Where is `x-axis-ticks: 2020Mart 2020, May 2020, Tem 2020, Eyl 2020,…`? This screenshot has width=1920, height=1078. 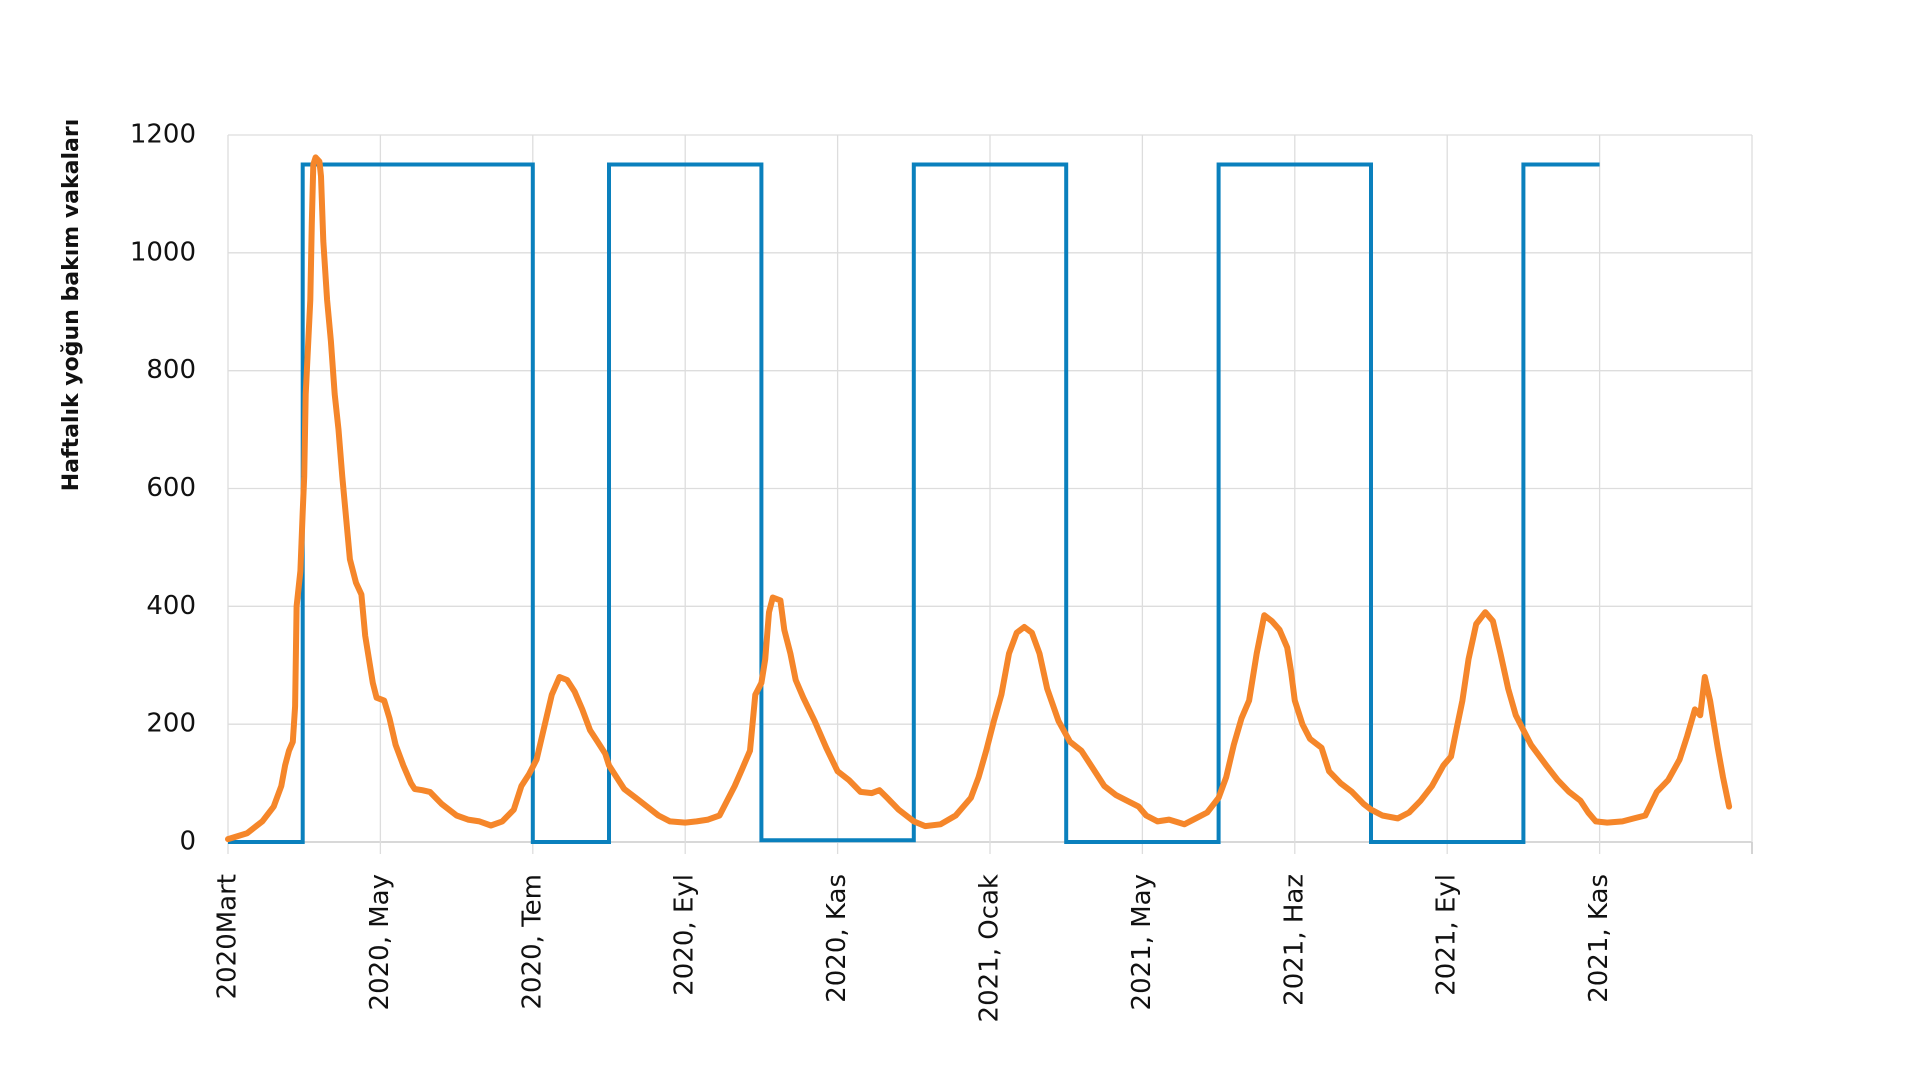
x-axis-ticks: 2020Mart 2020, May 2020, Tem 2020, Eyl 2020,… is located at coordinates (914, 948).